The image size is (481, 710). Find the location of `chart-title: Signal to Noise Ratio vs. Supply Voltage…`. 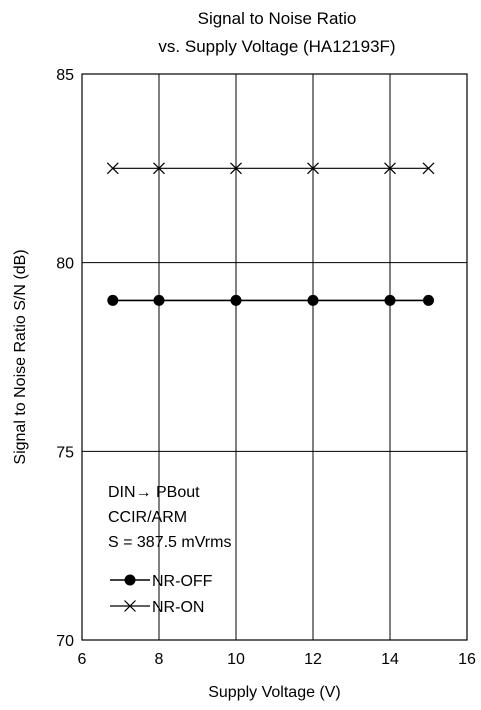

chart-title: Signal to Noise Ratio vs. Supply Voltage… is located at coordinates (276, 32).